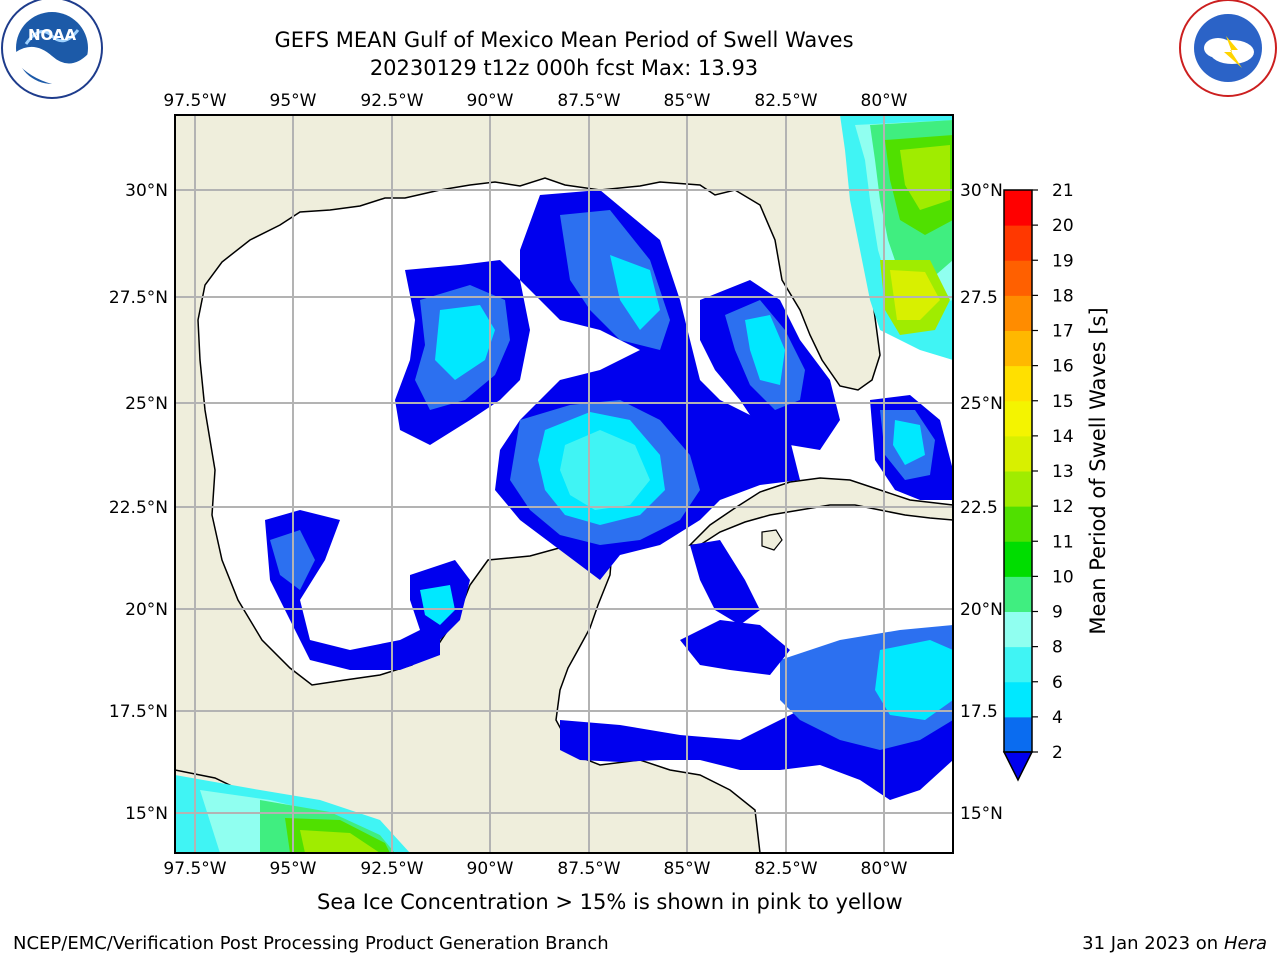  Describe the element at coordinates (293, 869) in the screenshot. I see `lon-label-bottom: 95°W` at that location.